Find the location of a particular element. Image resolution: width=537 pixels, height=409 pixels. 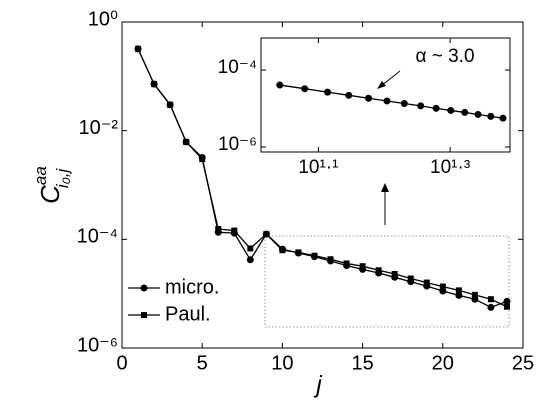

axes-box is located at coordinates (385, 95).